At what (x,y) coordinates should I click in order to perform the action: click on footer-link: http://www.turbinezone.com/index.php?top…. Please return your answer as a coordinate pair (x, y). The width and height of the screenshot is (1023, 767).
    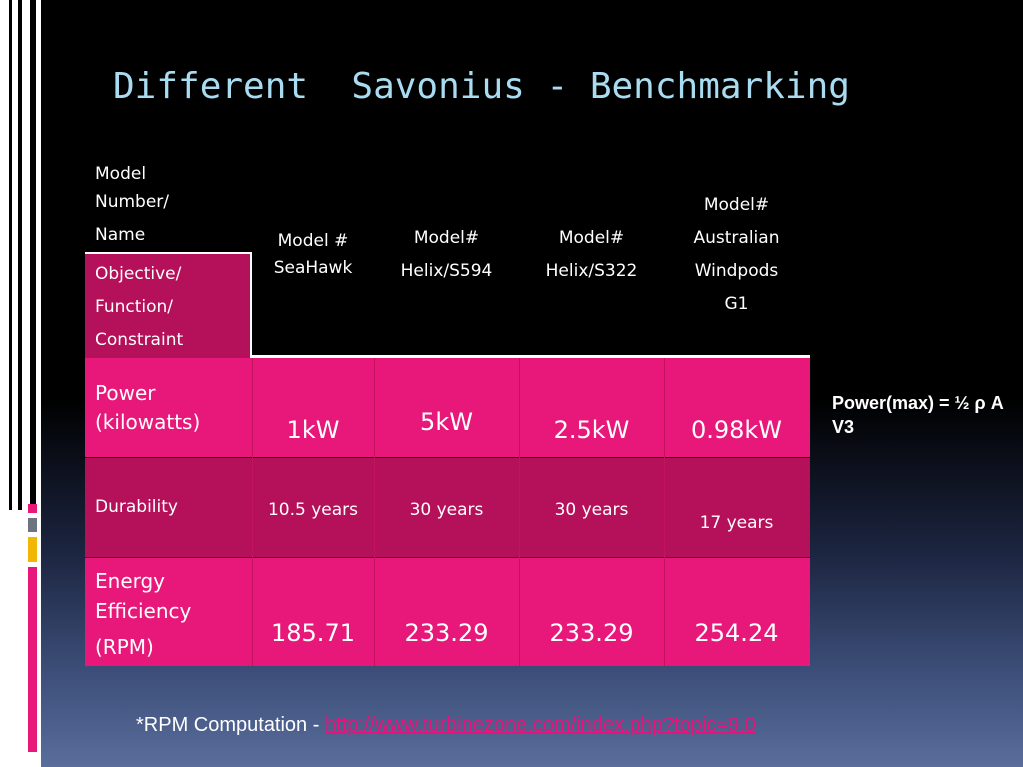
    Looking at the image, I should click on (540, 725).